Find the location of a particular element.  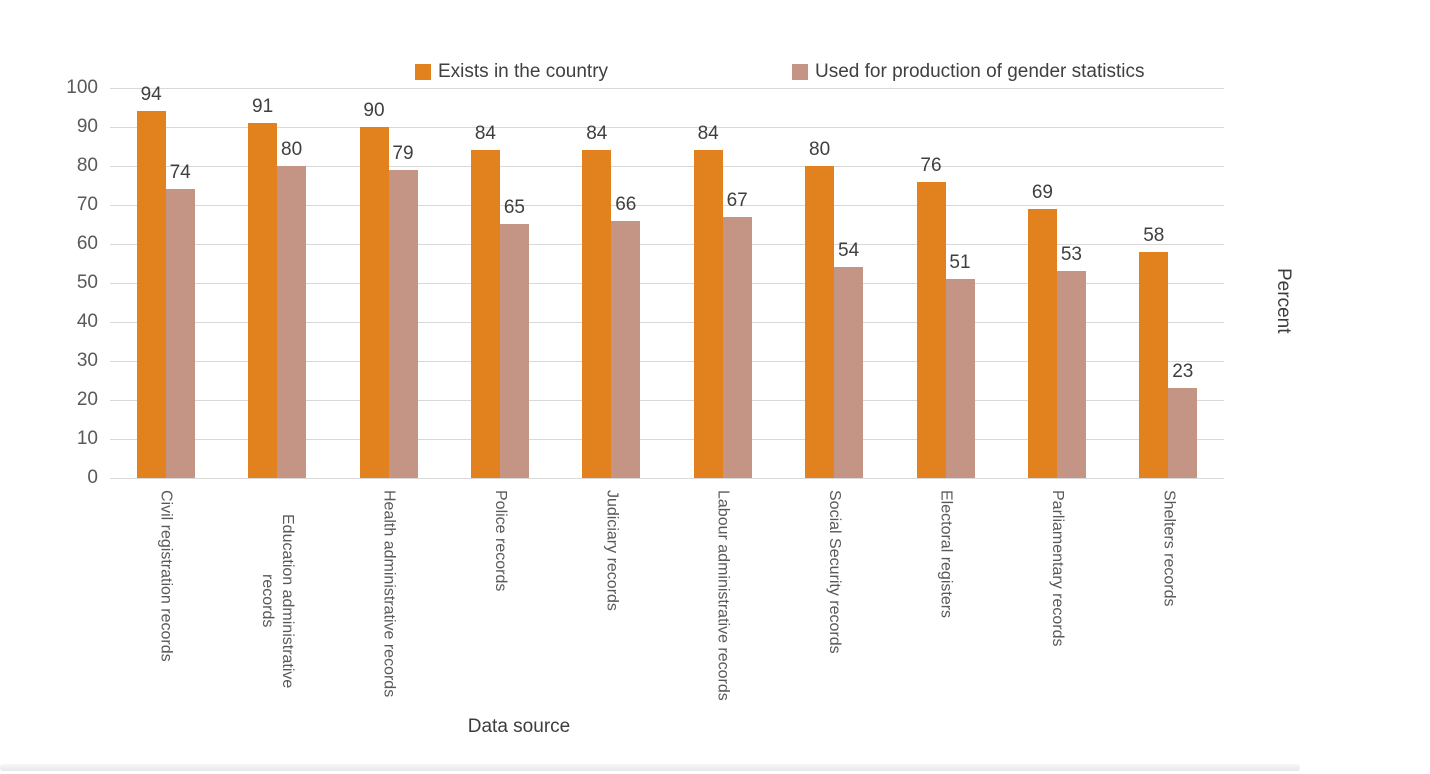

data-label: 69 is located at coordinates (1042, 192).